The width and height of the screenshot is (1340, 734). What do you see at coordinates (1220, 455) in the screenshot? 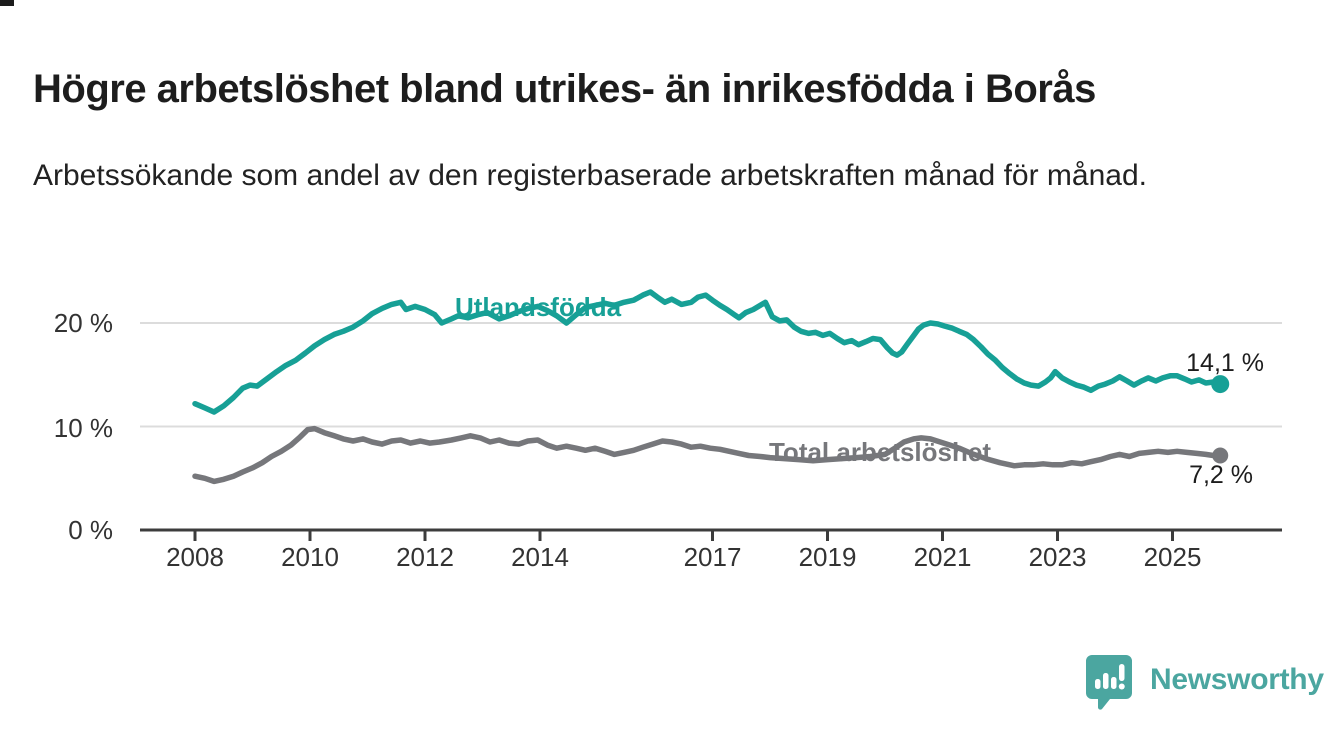
I see `end-dot-total` at bounding box center [1220, 455].